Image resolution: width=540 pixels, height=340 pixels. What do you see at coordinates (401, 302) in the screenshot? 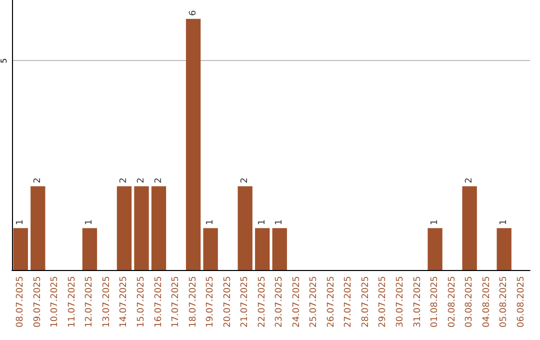
I see `x-tick-label: 30.07.2025` at bounding box center [401, 302].